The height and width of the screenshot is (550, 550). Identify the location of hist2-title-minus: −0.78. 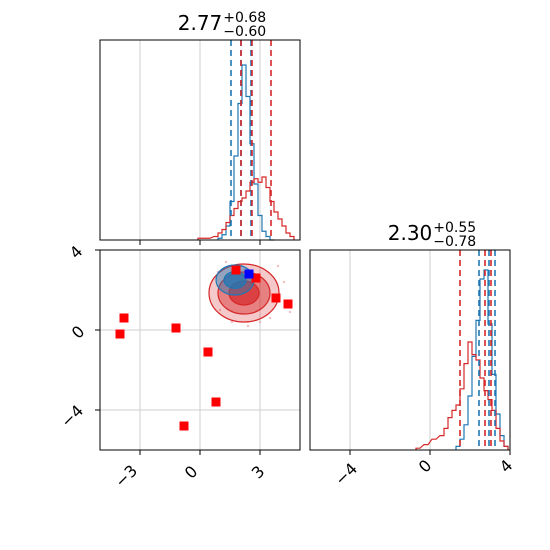
(454, 242).